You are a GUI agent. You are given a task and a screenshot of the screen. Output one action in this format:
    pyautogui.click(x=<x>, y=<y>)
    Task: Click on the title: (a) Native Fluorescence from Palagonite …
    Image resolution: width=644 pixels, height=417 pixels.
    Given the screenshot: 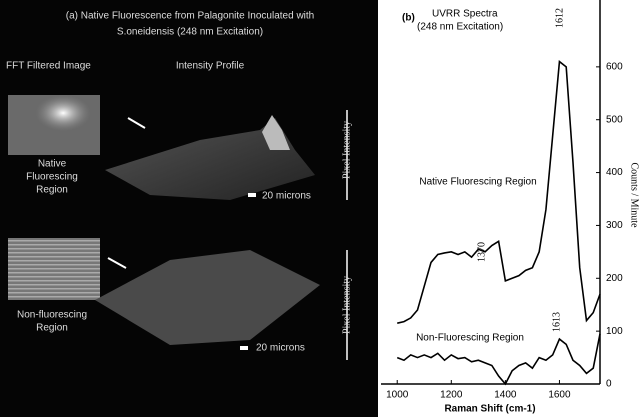 What is the action you would take?
    pyautogui.click(x=190, y=16)
    